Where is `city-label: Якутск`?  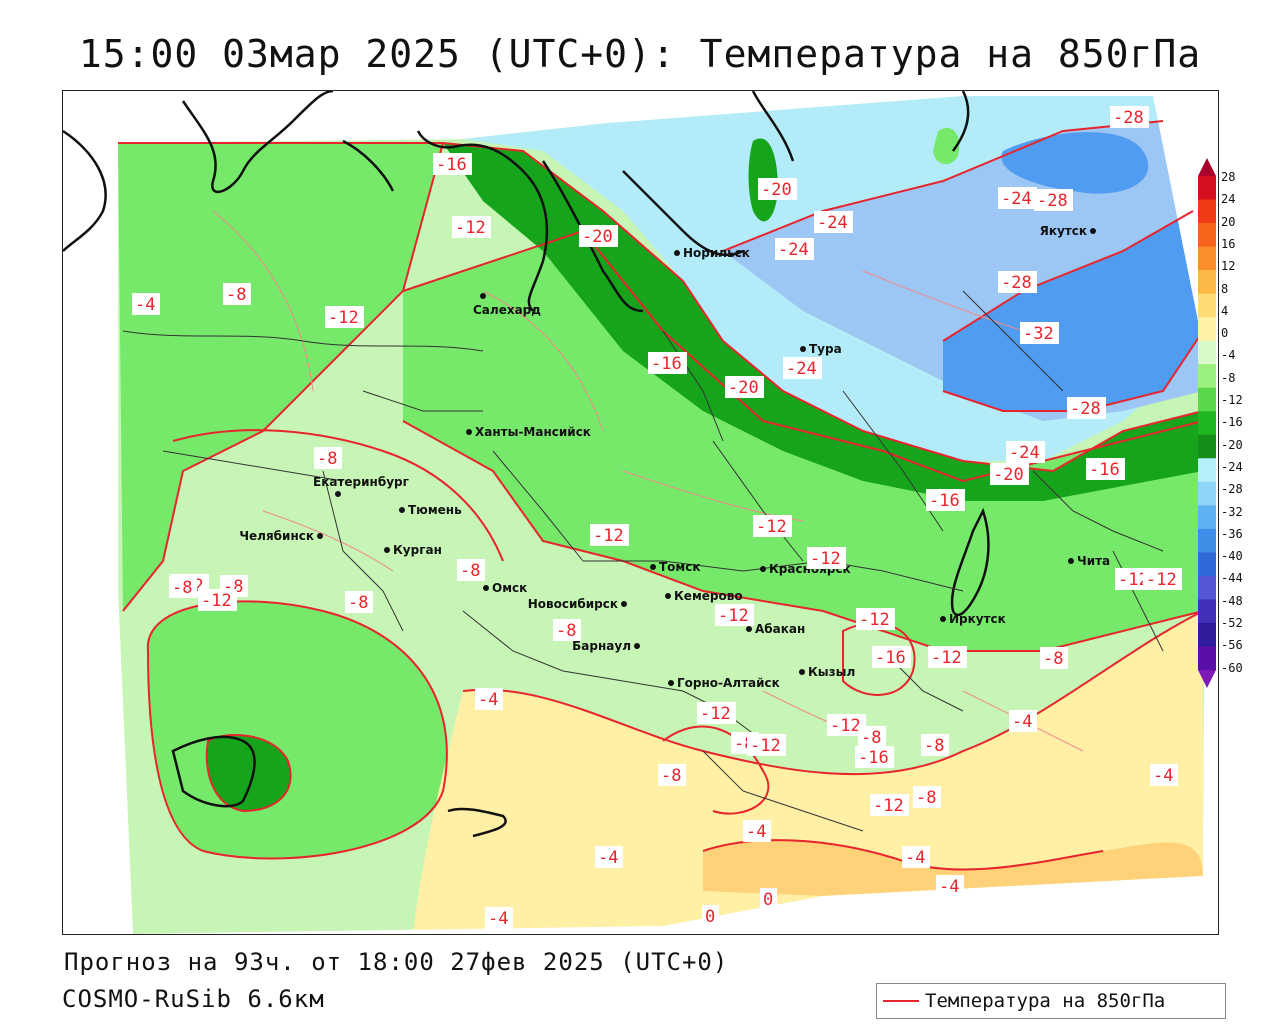 city-label: Якутск is located at coordinates (1063, 231).